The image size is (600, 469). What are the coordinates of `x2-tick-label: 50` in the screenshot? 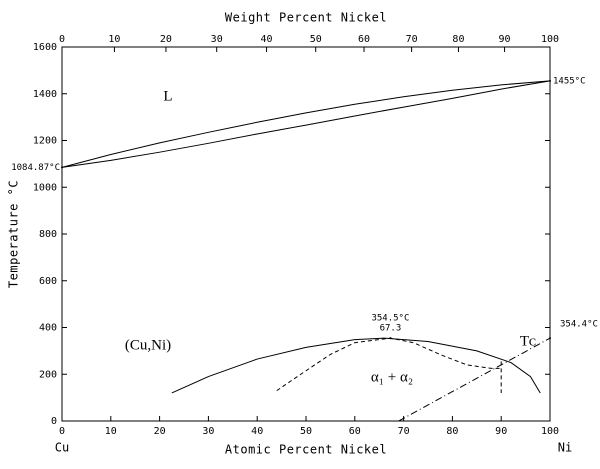 It's located at (316, 39).